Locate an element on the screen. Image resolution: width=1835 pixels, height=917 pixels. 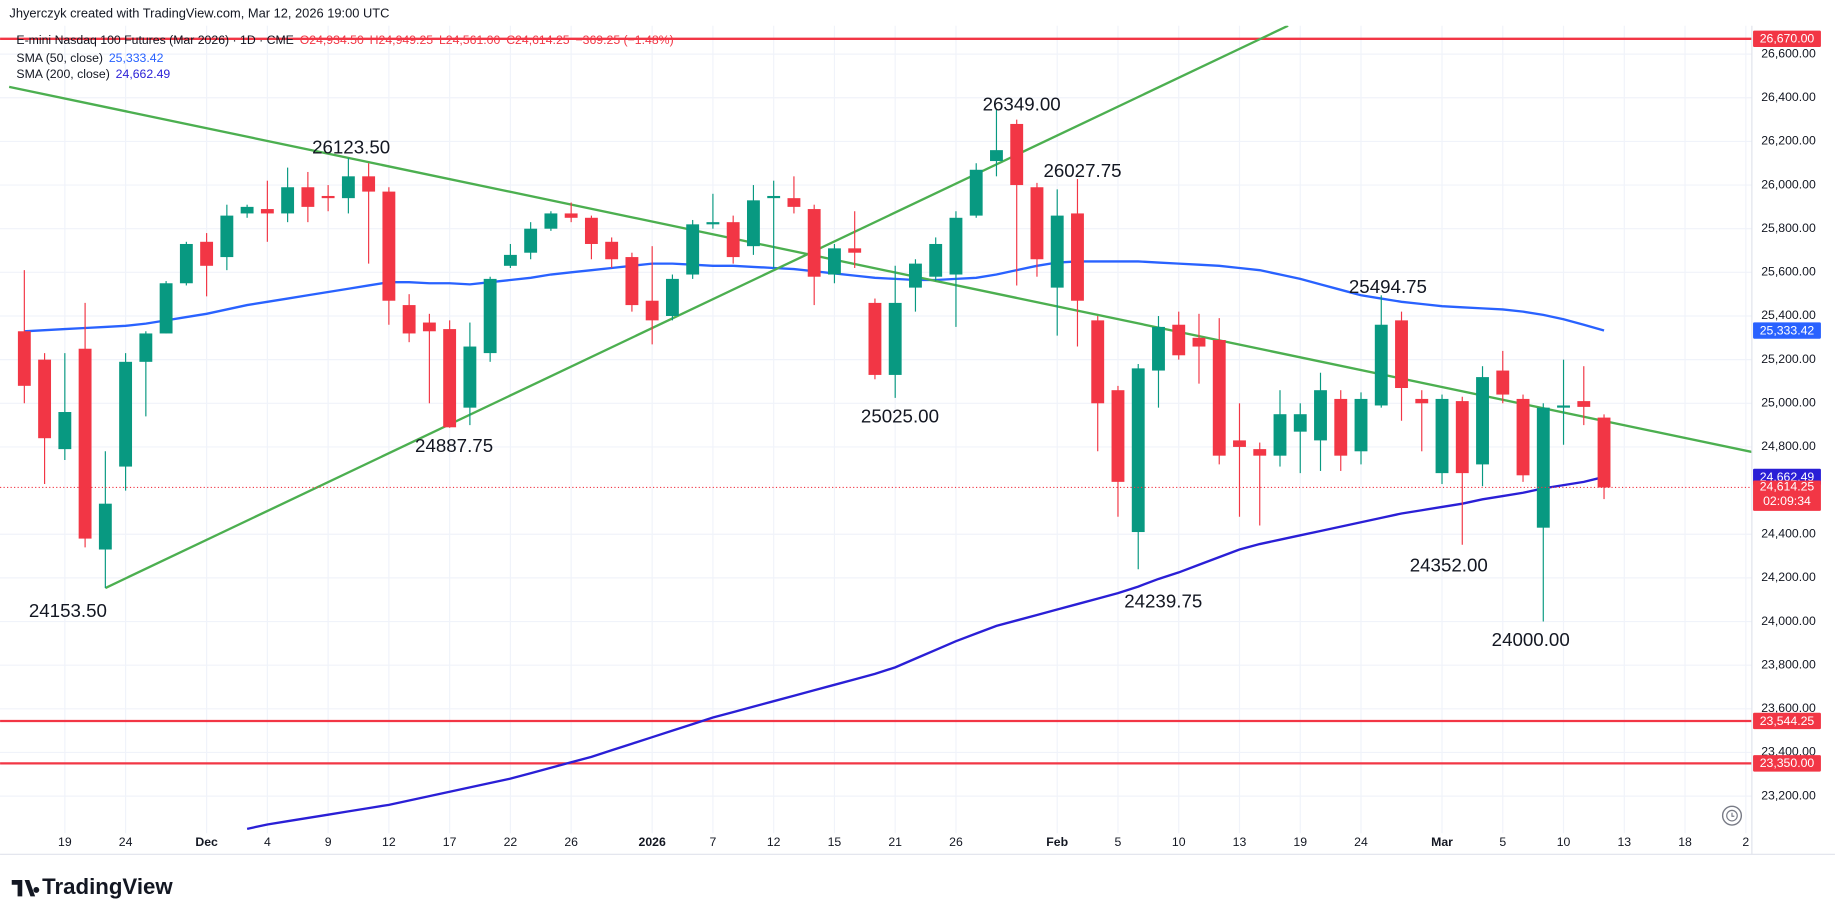
x-tick-label: 4 is located at coordinates (267, 842).